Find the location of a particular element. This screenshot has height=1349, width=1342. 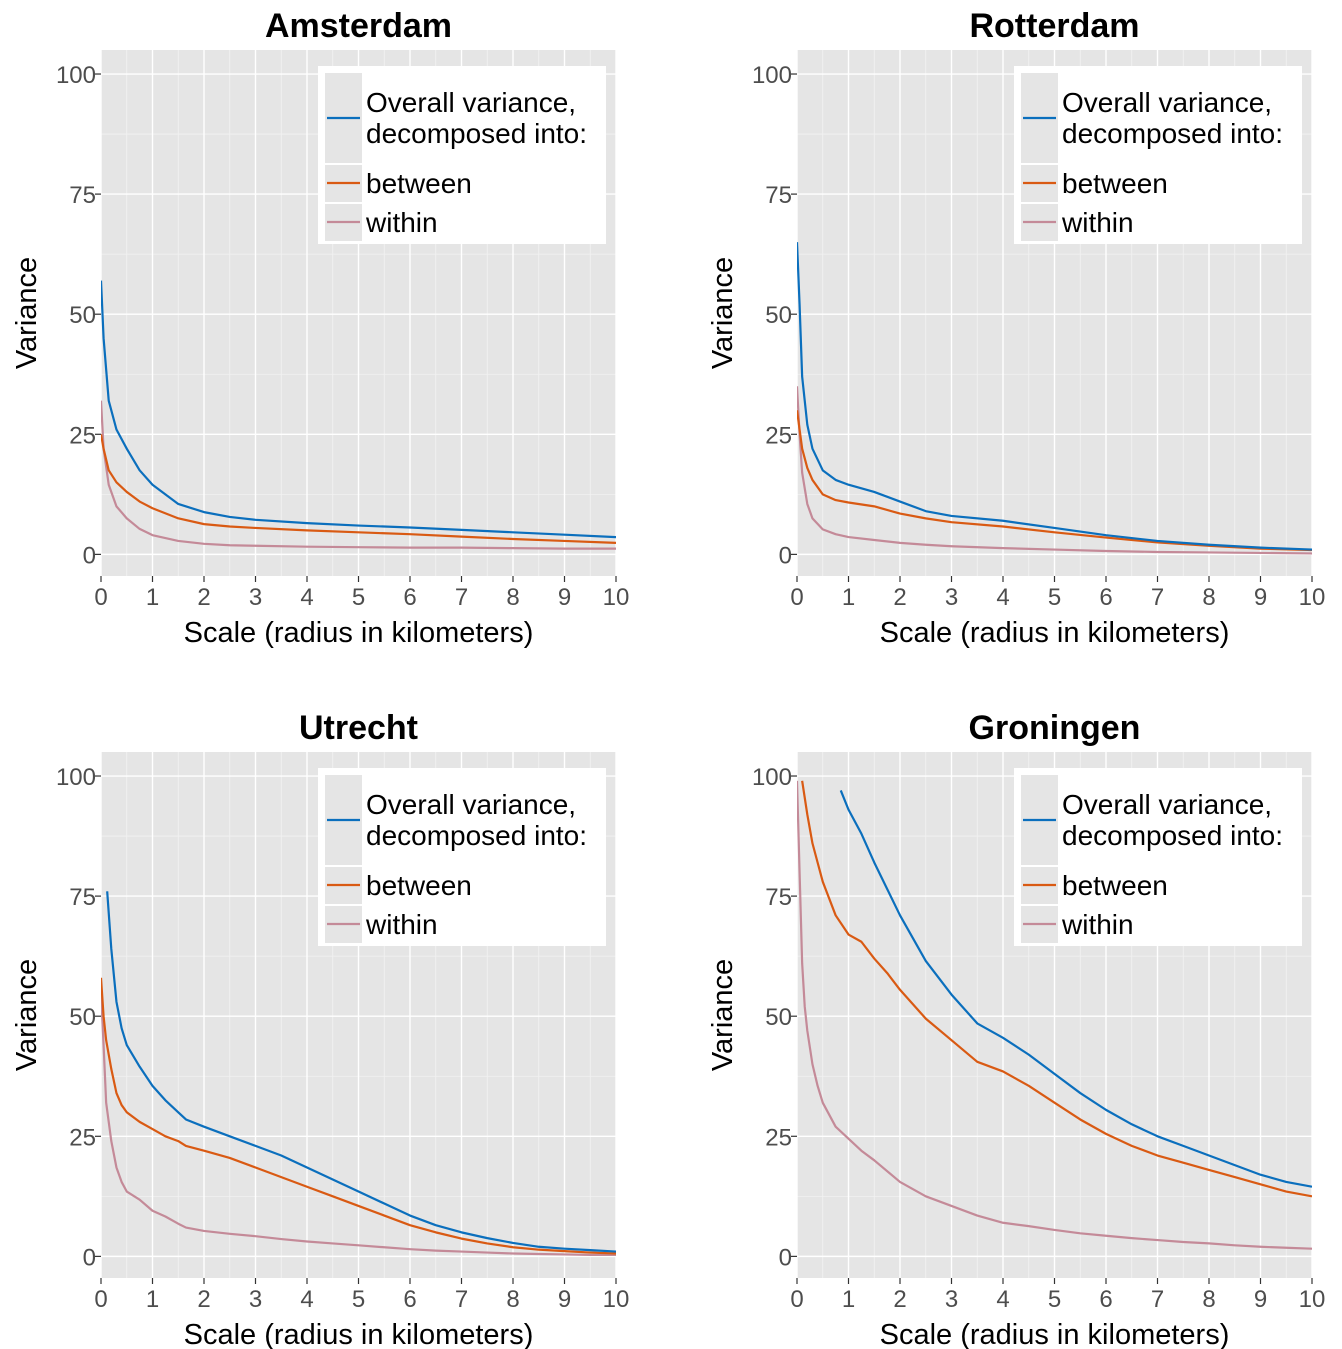

panel-title: Utrecht is located at coordinates (358, 728).